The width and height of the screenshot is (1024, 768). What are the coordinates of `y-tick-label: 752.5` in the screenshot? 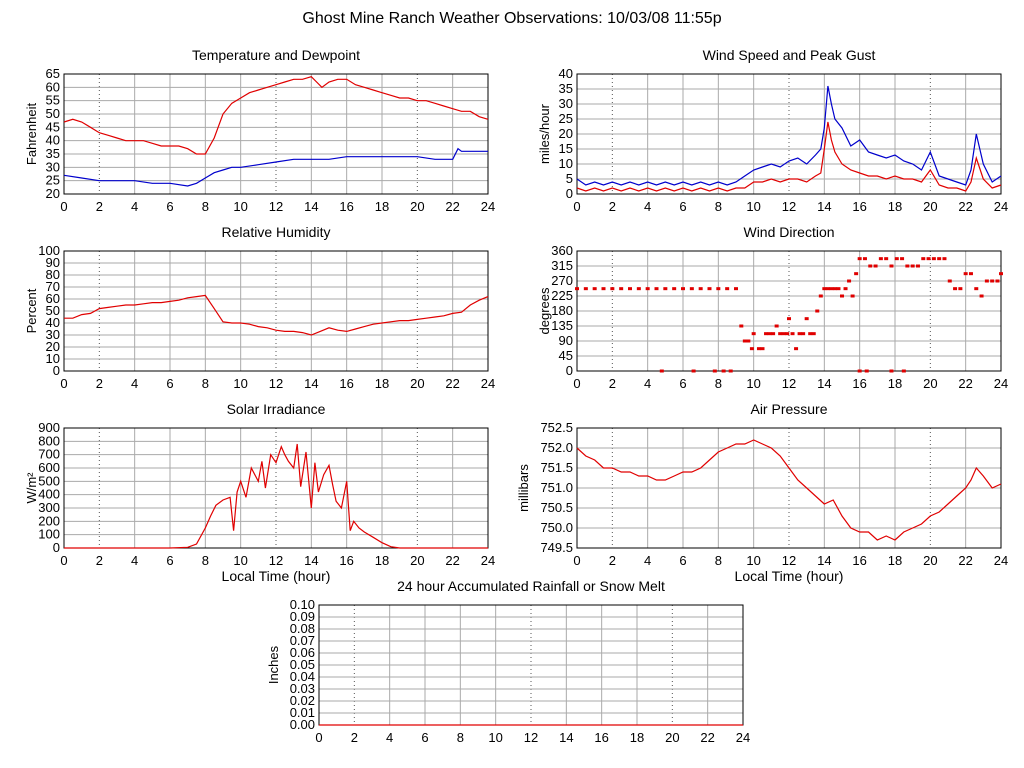 It's located at (556, 427).